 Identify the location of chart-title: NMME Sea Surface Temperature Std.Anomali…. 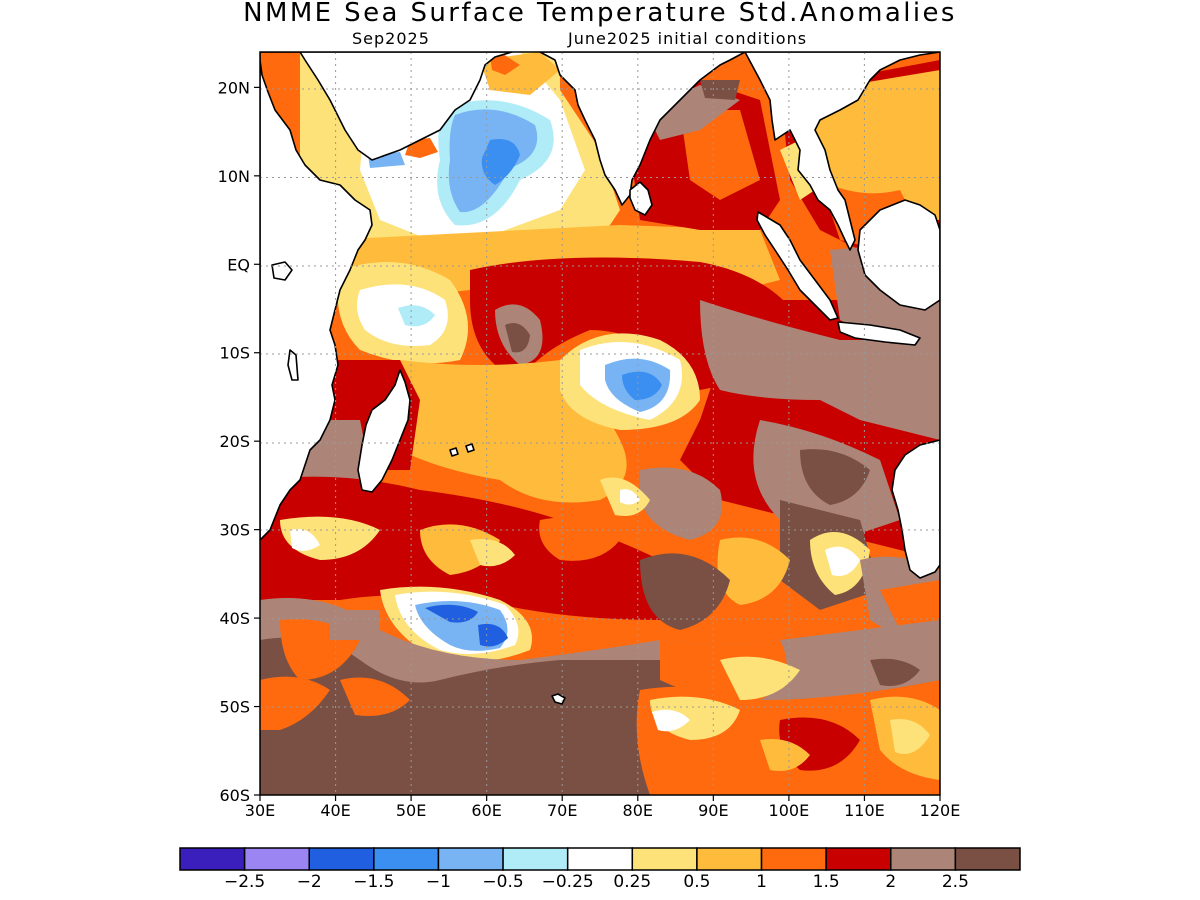
(600, 14).